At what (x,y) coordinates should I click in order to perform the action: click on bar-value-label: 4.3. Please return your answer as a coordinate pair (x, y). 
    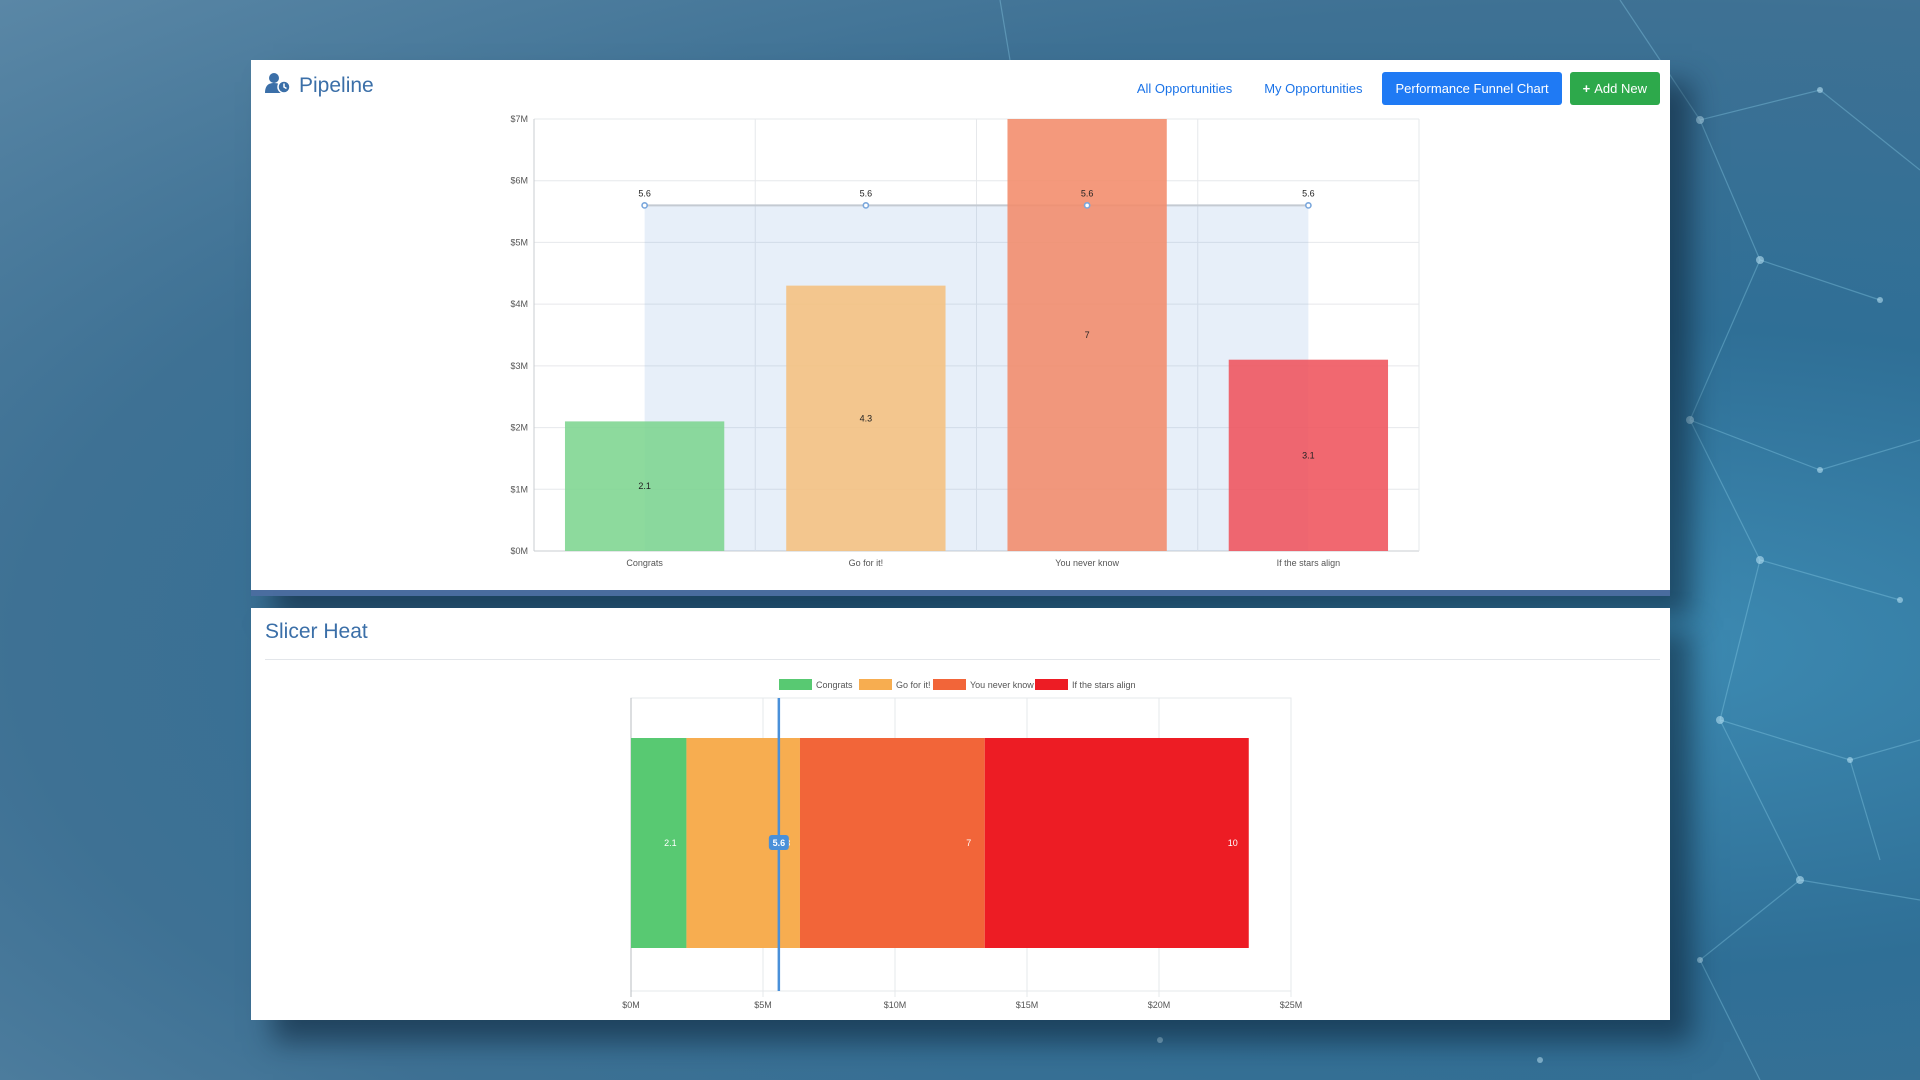
    Looking at the image, I should click on (866, 418).